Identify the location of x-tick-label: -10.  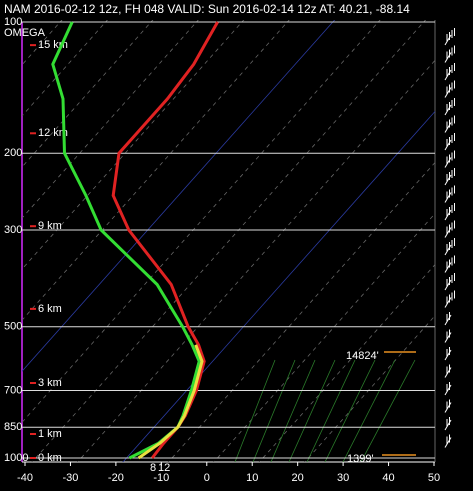
(161, 478).